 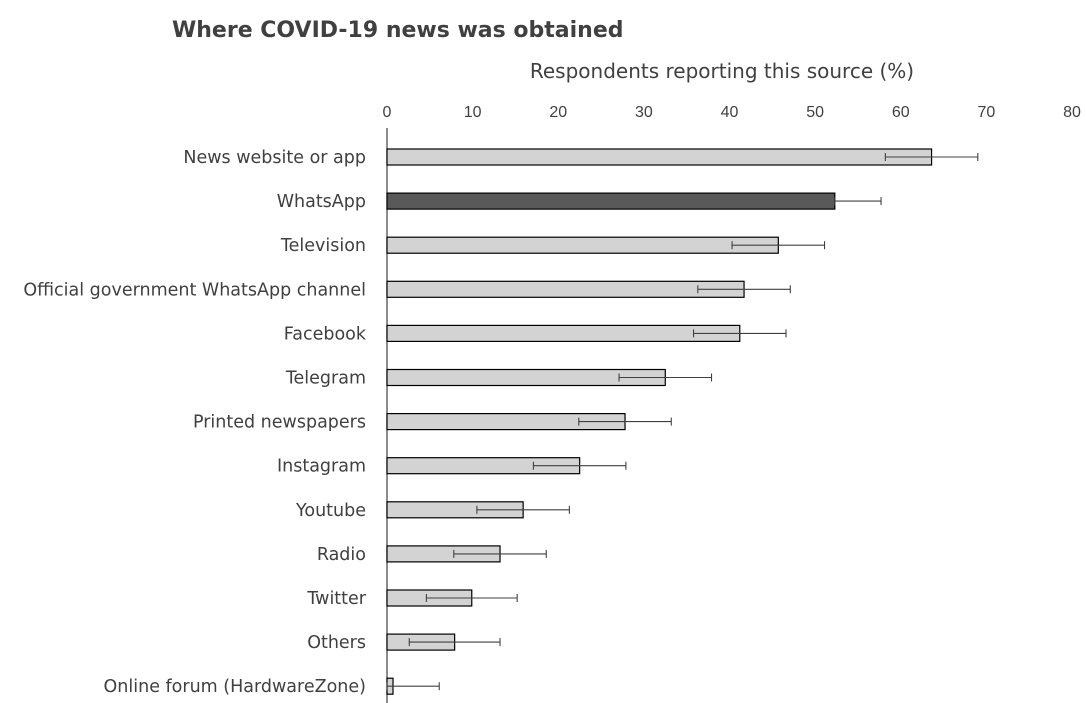 I want to click on category-label: Instagram, so click(x=321, y=467).